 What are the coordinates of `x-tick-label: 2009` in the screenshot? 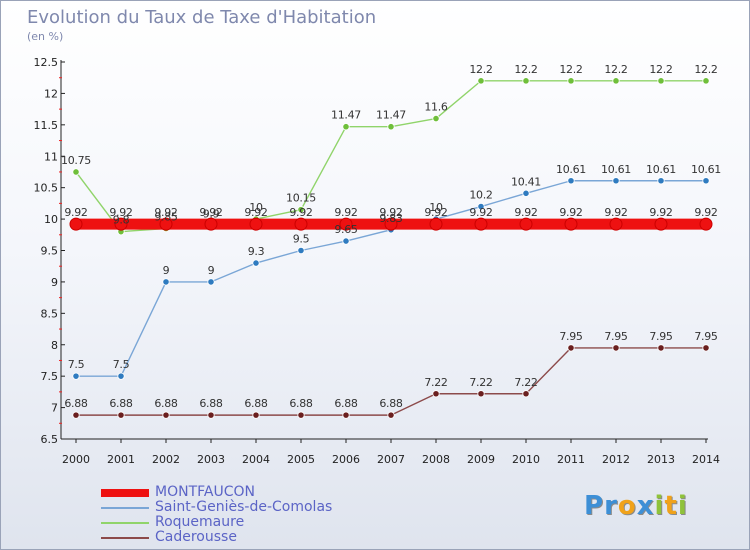 It's located at (481, 459).